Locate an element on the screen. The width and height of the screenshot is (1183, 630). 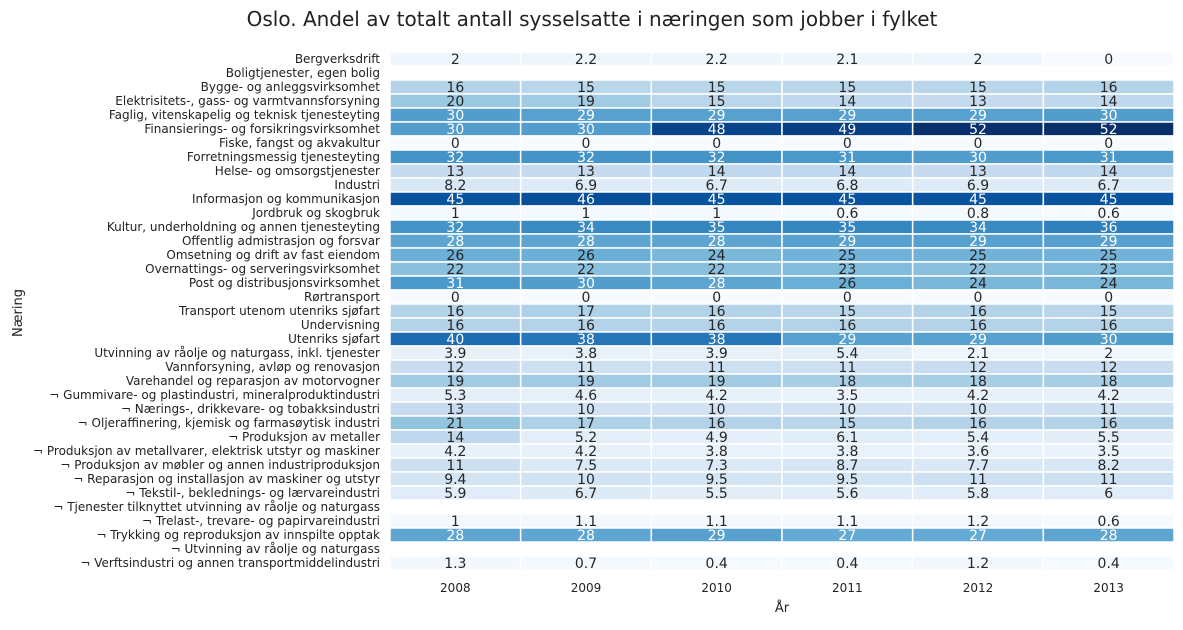
cell-value-label: 1.3 is located at coordinates (455, 564).